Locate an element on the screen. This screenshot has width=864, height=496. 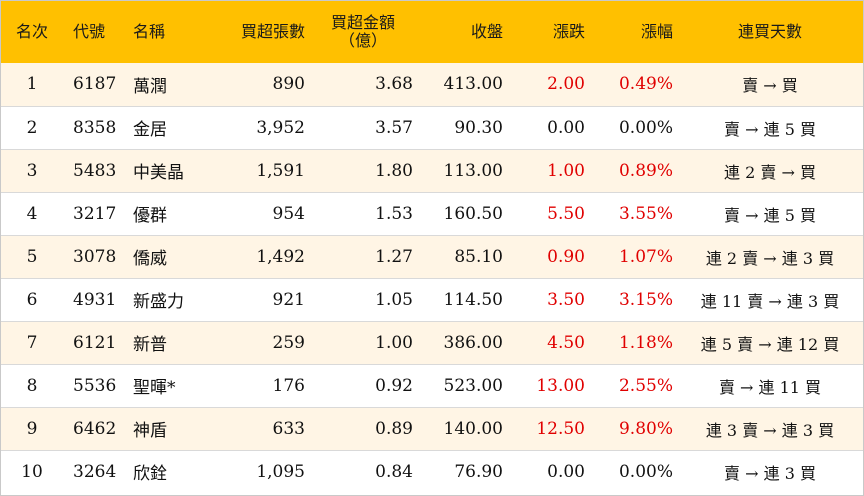
cell-net-buy-lots: 921 is located at coordinates (263, 300).